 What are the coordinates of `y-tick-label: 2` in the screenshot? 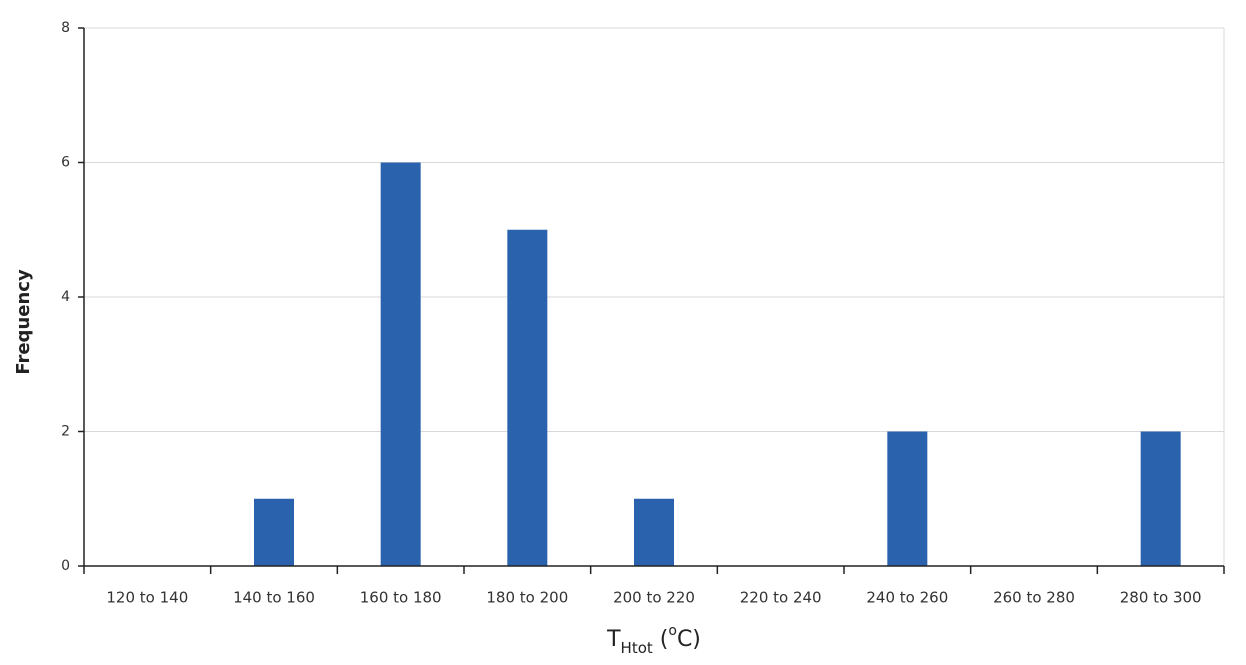 It's located at (65, 432).